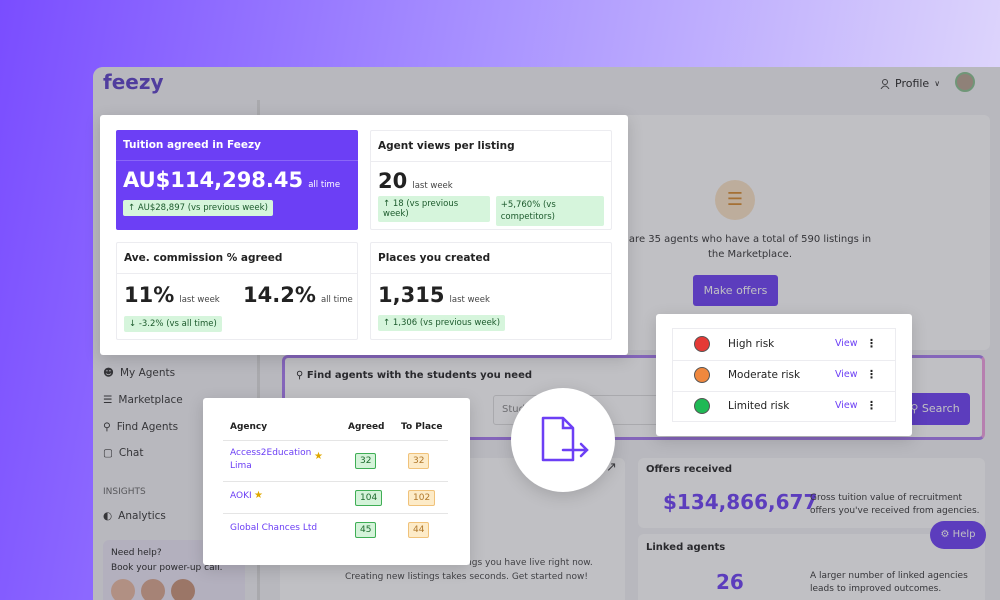  I want to click on offers-title: Offers received, so click(689, 469).